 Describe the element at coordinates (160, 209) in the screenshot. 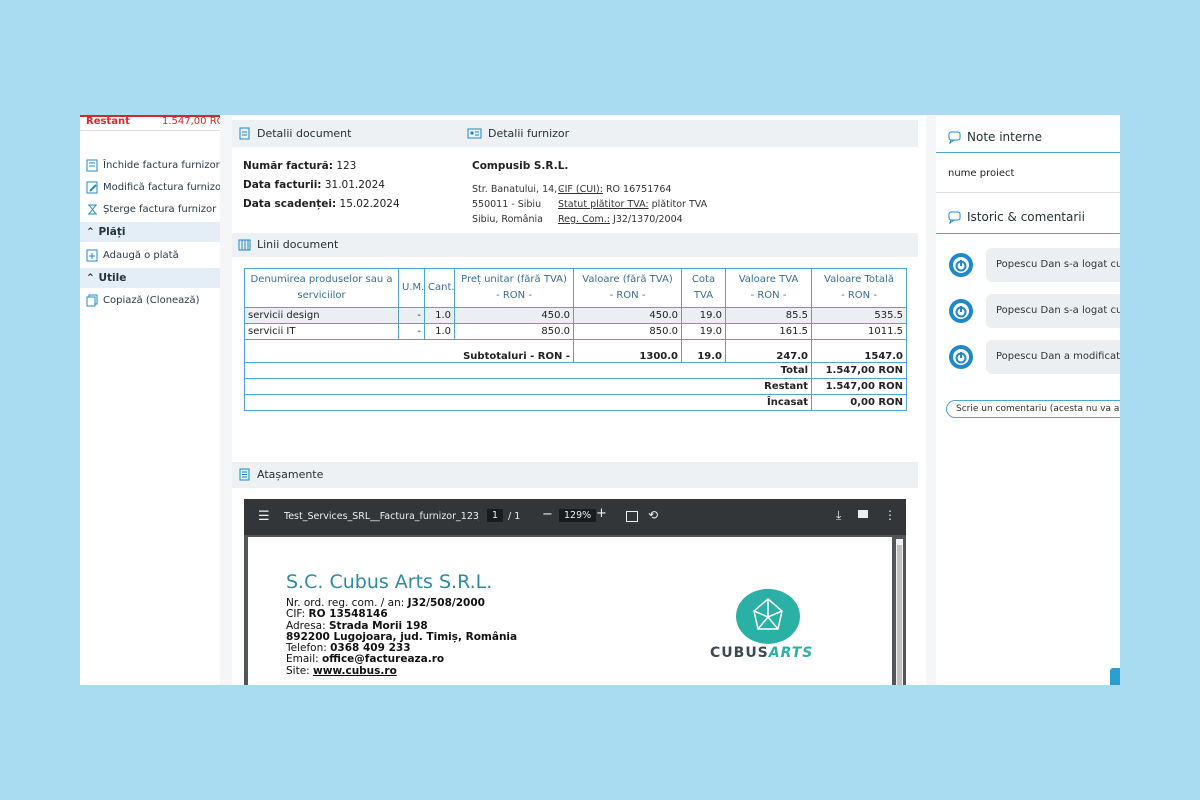

I see `action-label: Șterge factura furnizor` at that location.